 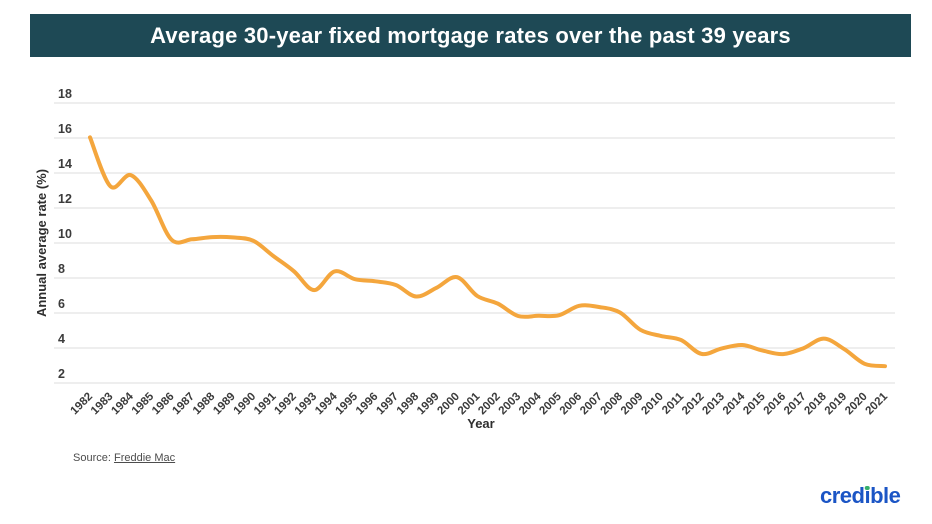 What do you see at coordinates (408, 403) in the screenshot?
I see `x-tick-label-1998: 1998` at bounding box center [408, 403].